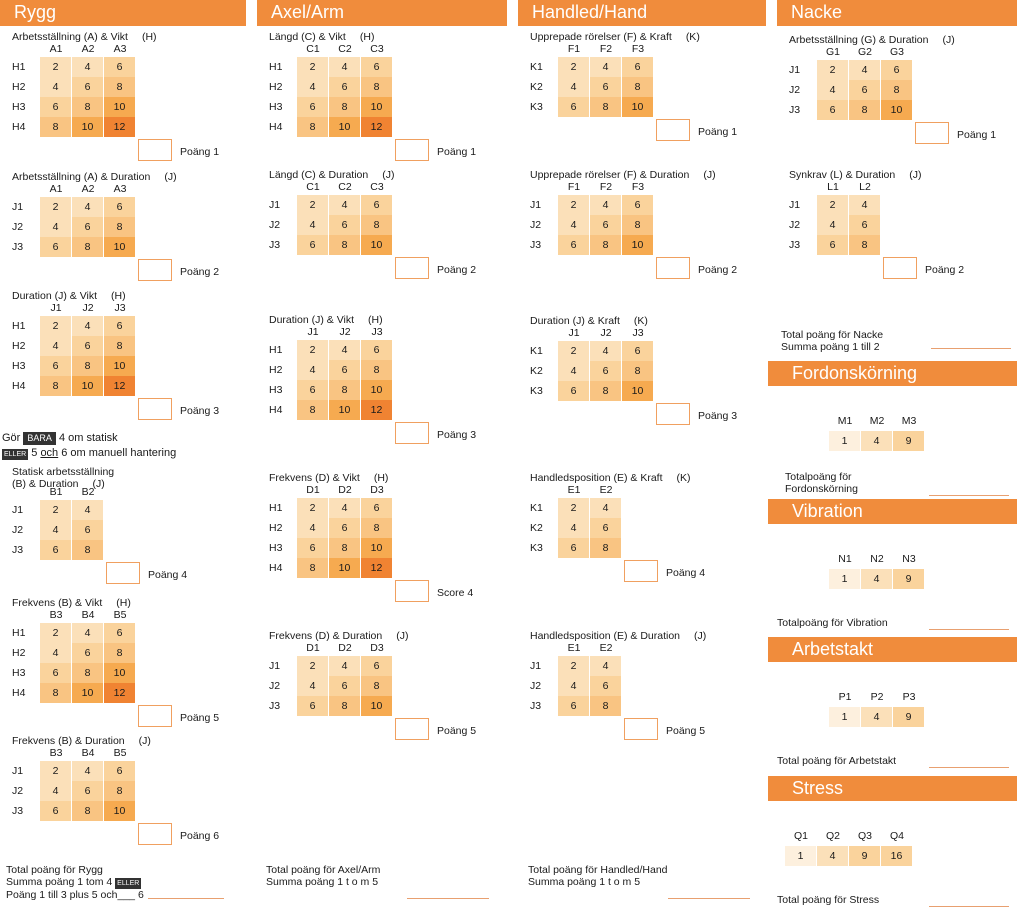 The width and height of the screenshot is (1024, 907). What do you see at coordinates (877, 697) in the screenshot?
I see `column-header: P2` at bounding box center [877, 697].